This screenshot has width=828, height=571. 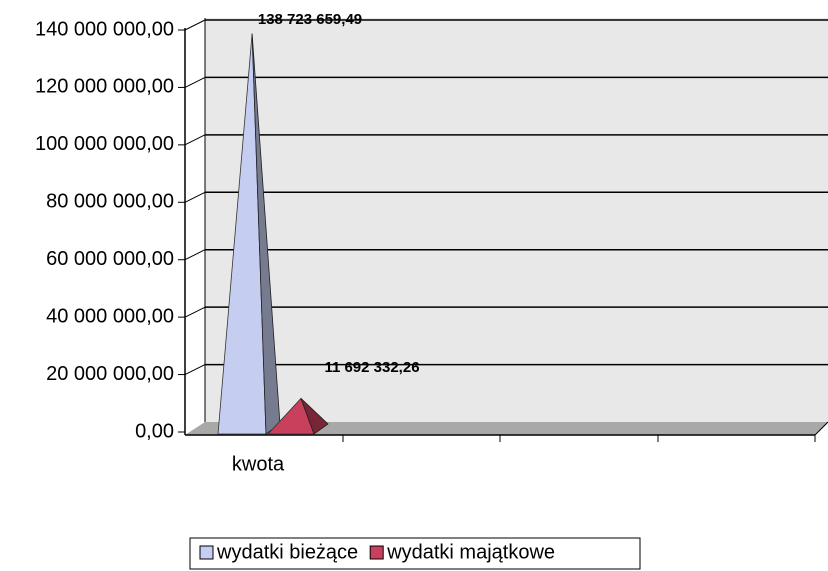 What do you see at coordinates (310, 19) in the screenshot?
I see `value-label: 138 723 659,49` at bounding box center [310, 19].